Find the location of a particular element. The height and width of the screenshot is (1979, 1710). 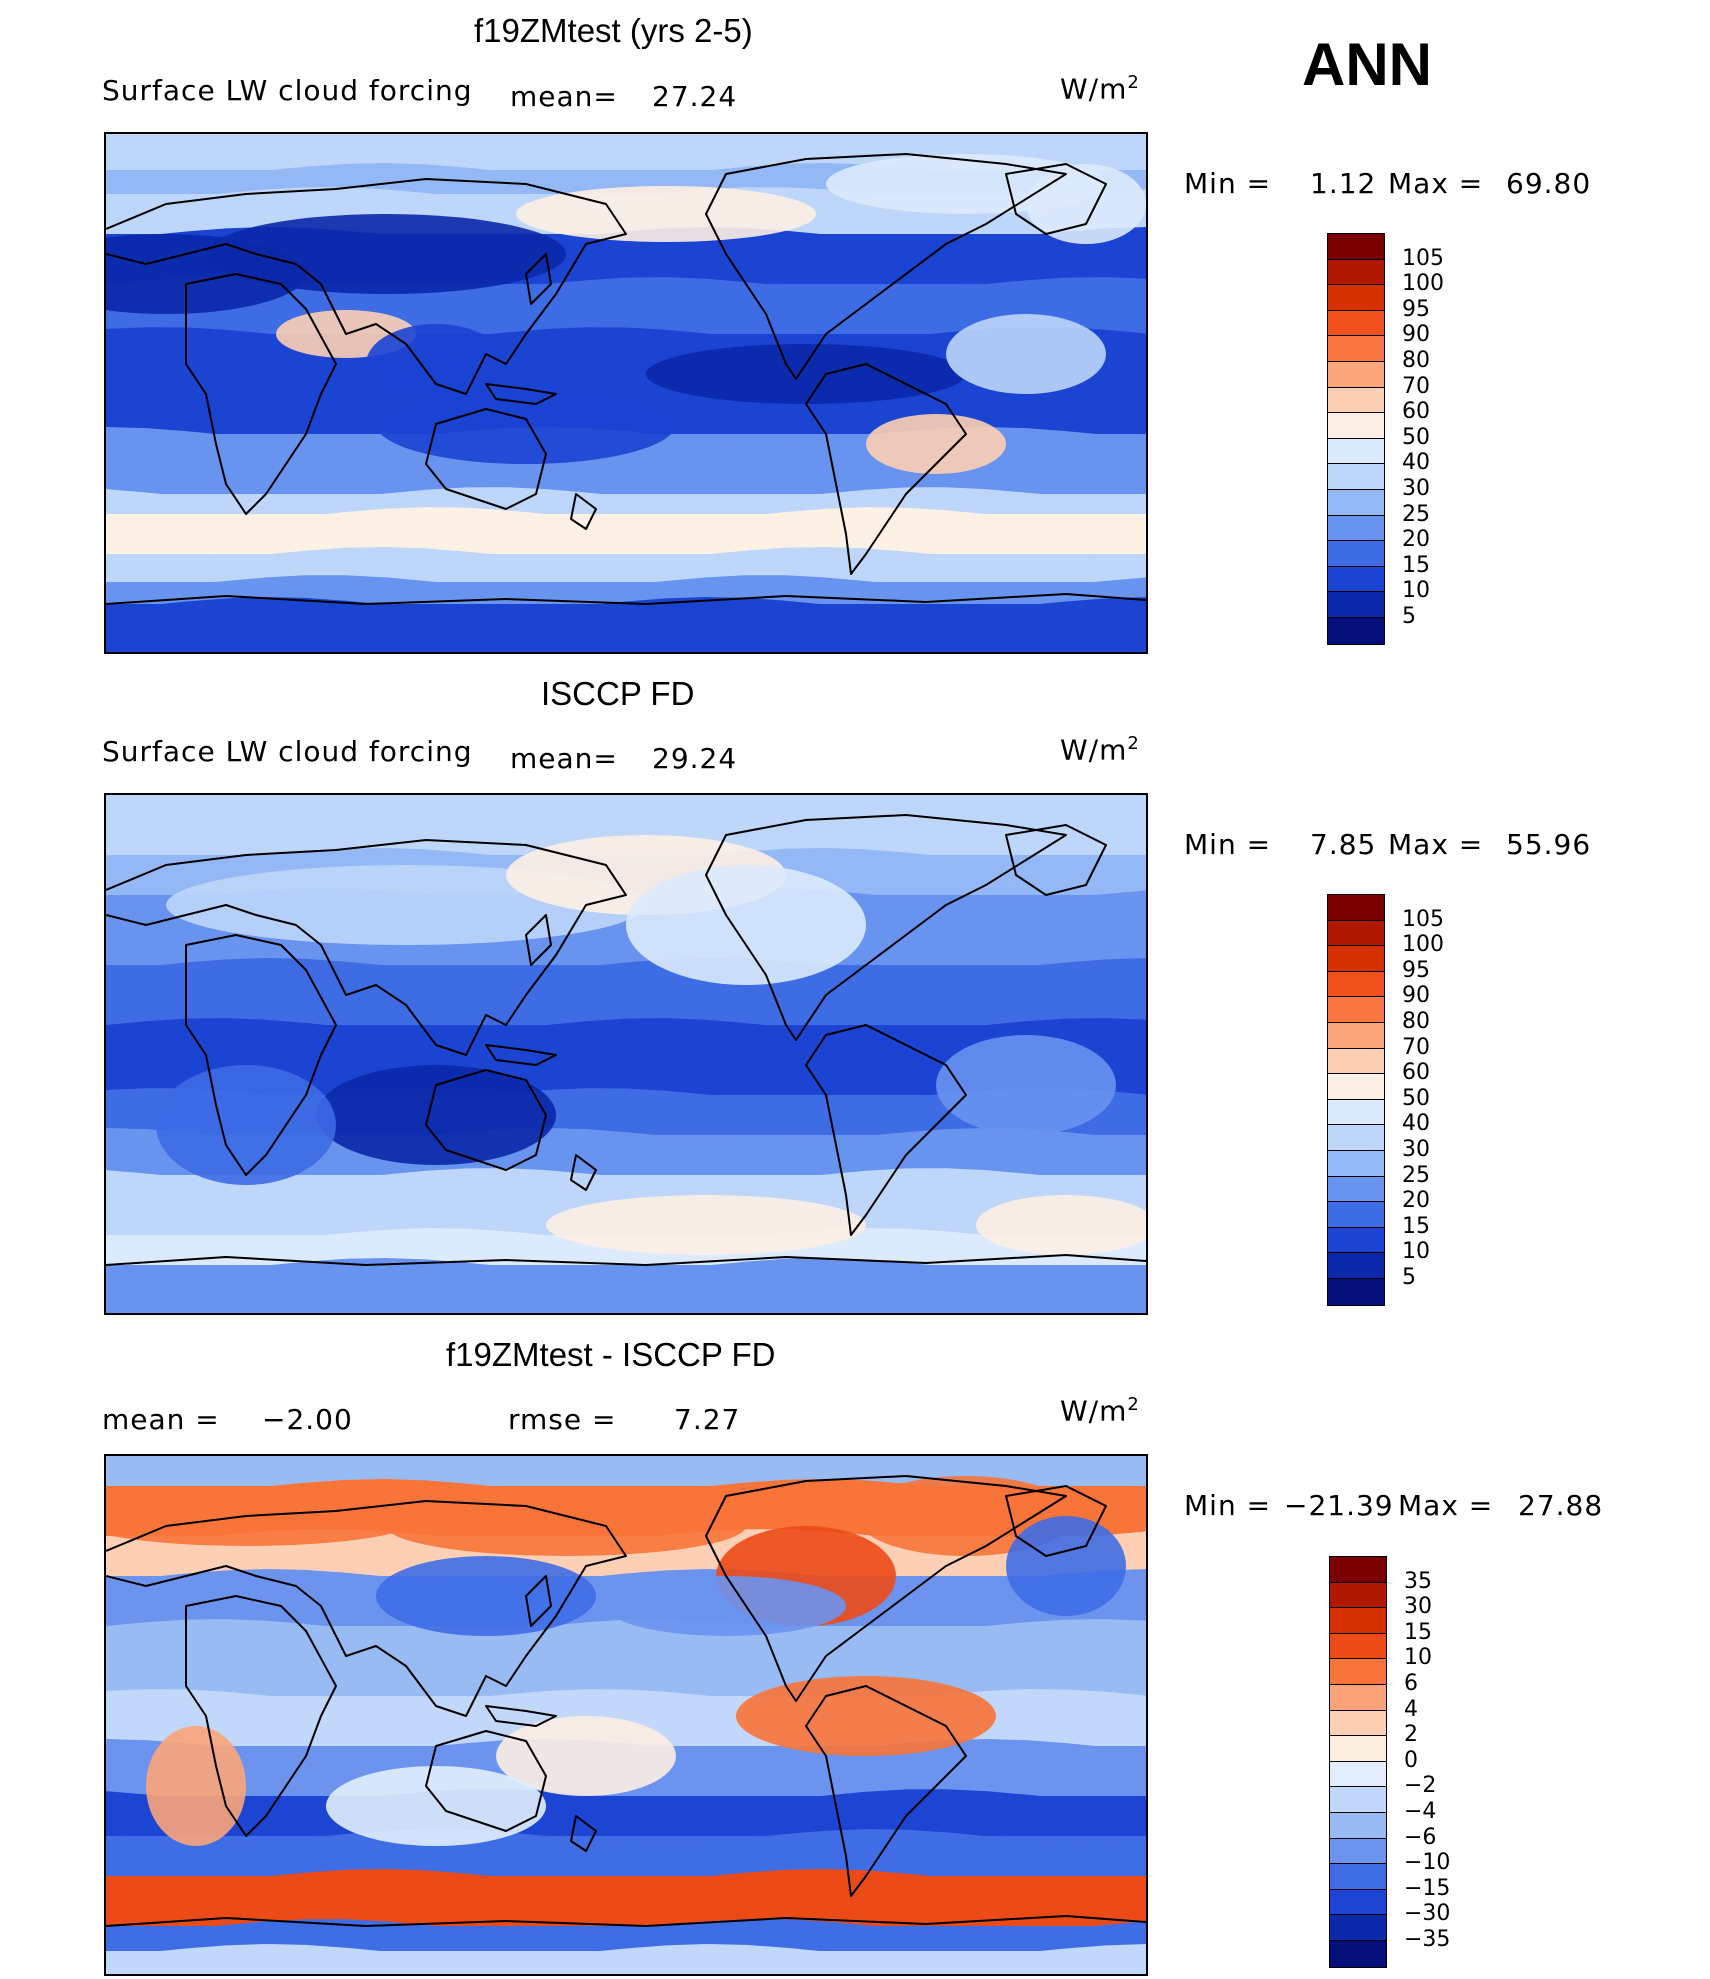

colorbar-label: 80 is located at coordinates (1416, 1021).